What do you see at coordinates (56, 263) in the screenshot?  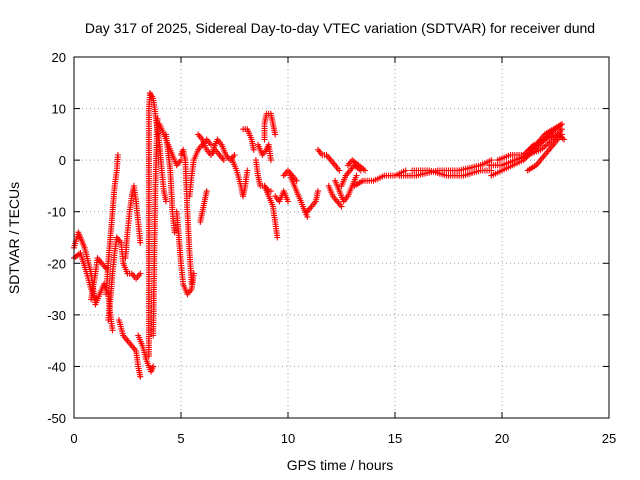 I see `y-tick-label: -20` at bounding box center [56, 263].